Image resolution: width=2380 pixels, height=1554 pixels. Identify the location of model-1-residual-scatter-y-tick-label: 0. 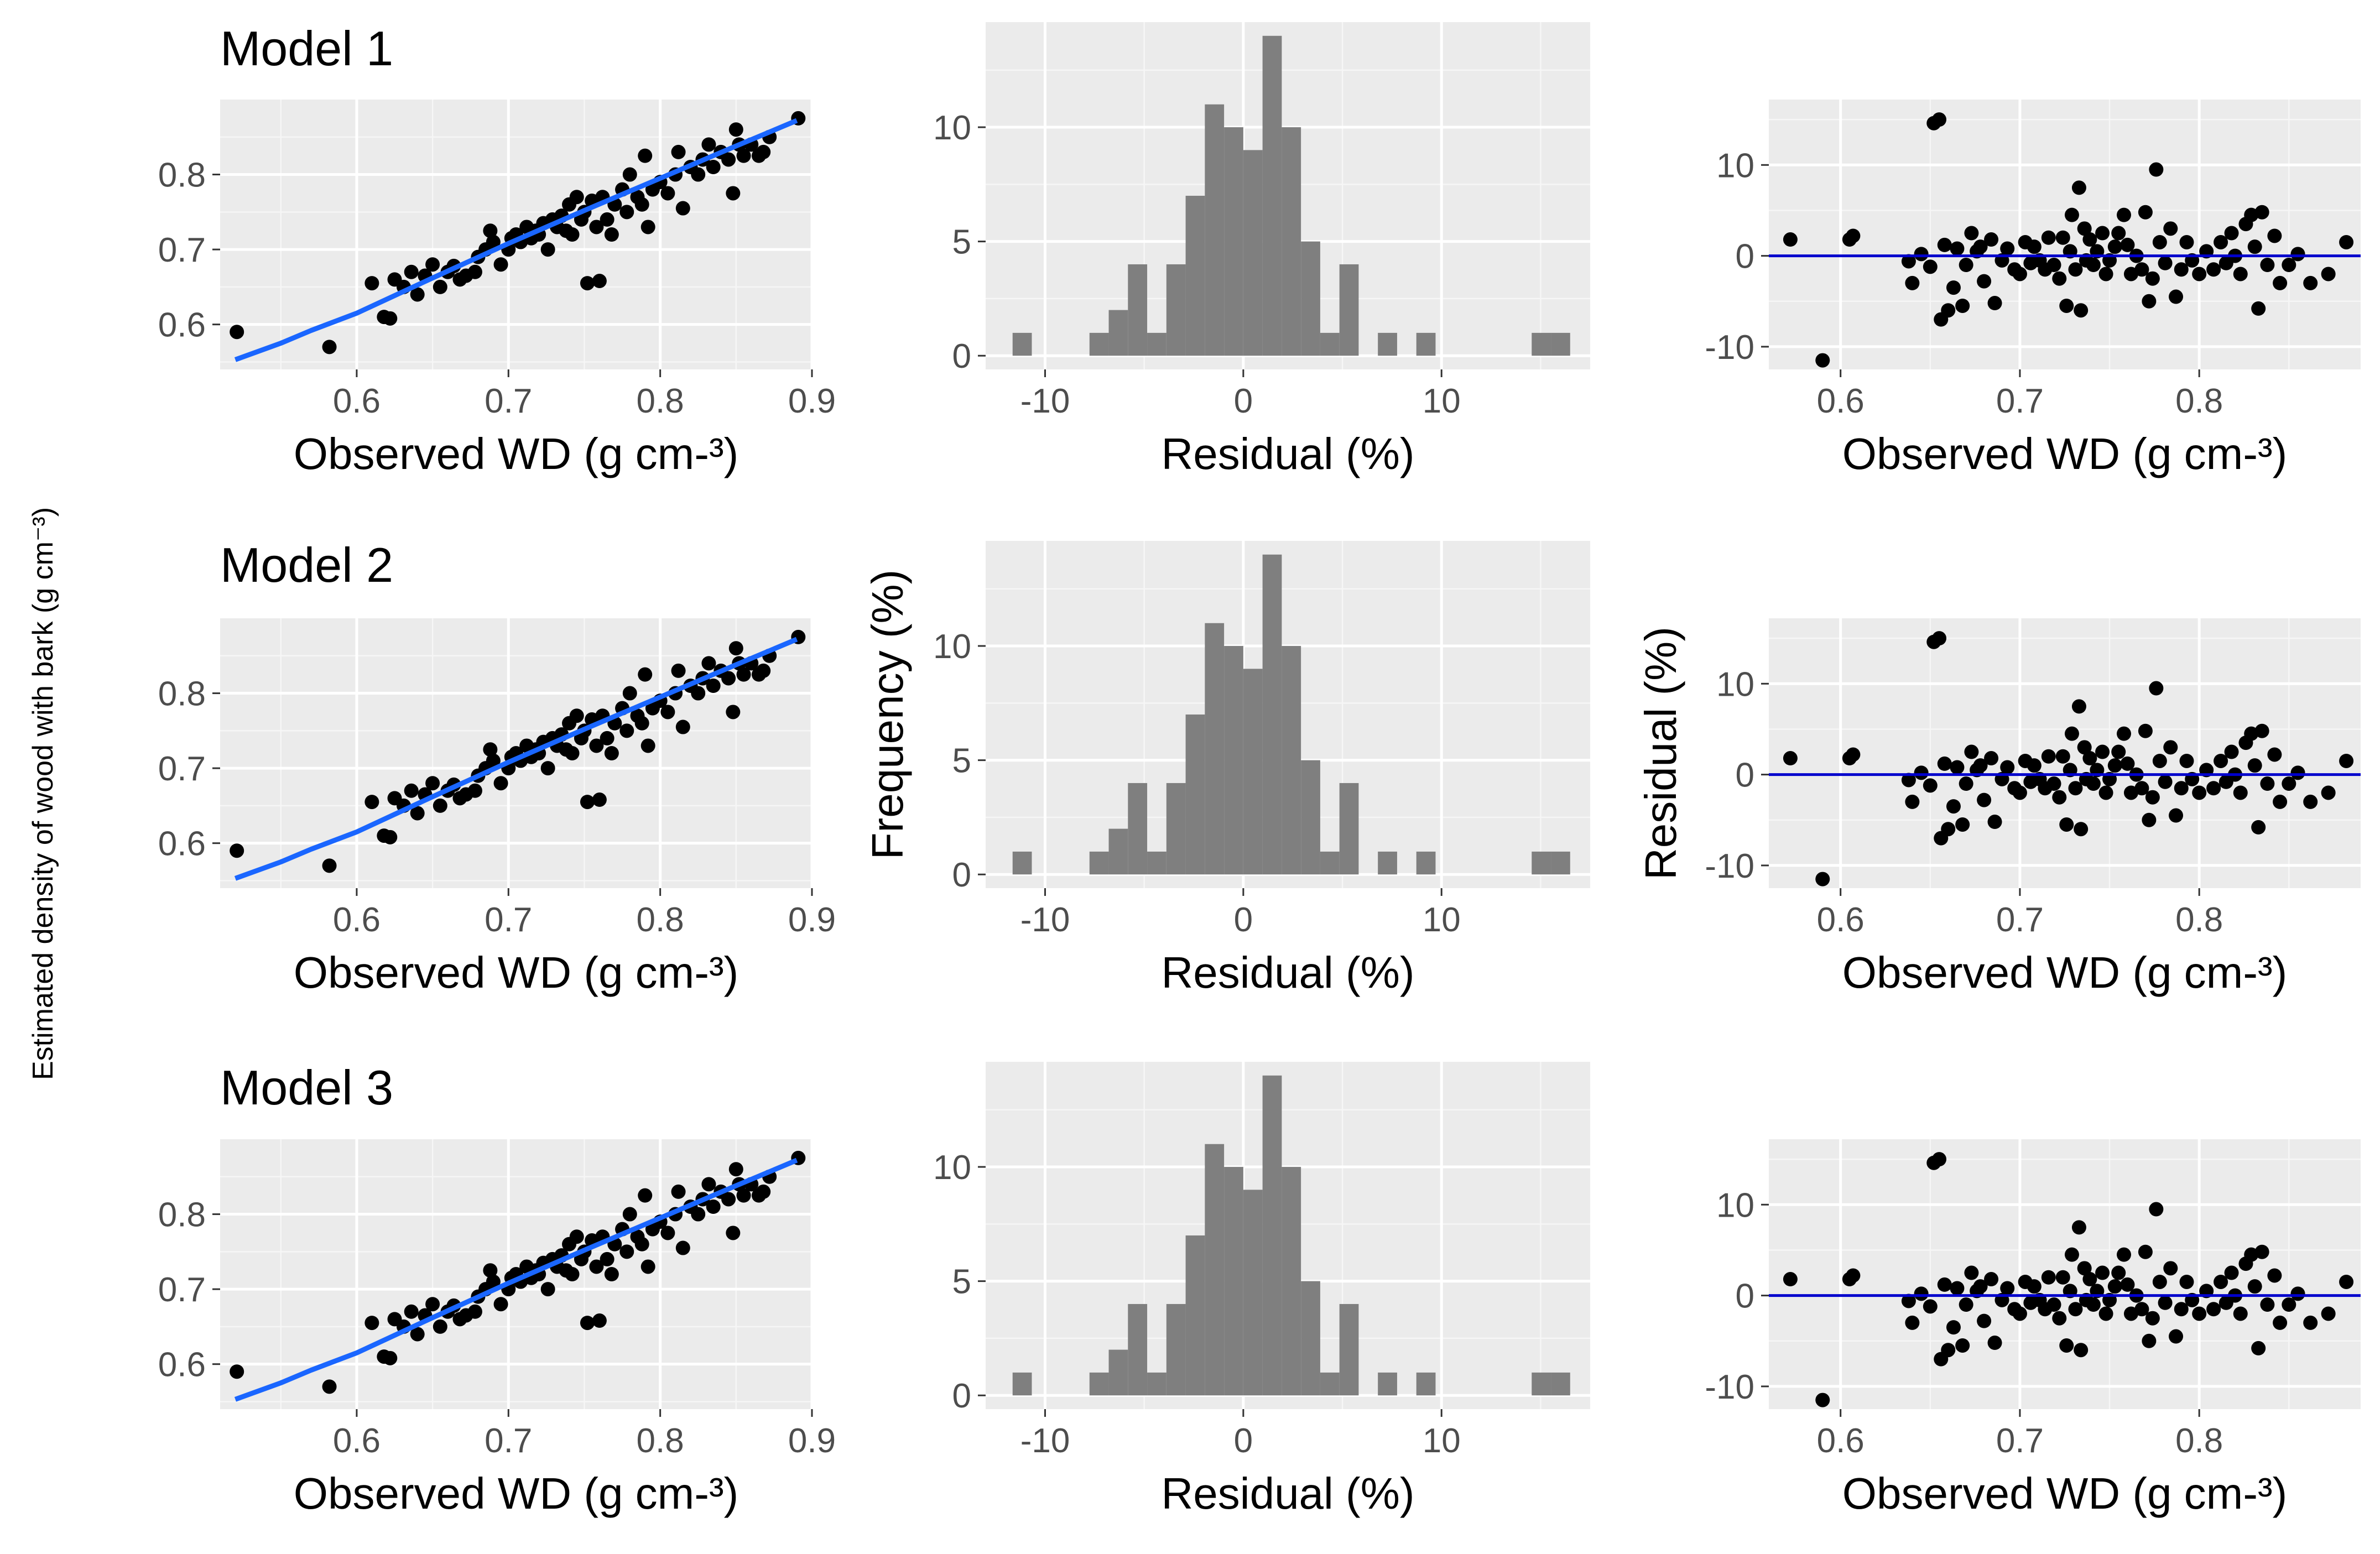
(1745, 257).